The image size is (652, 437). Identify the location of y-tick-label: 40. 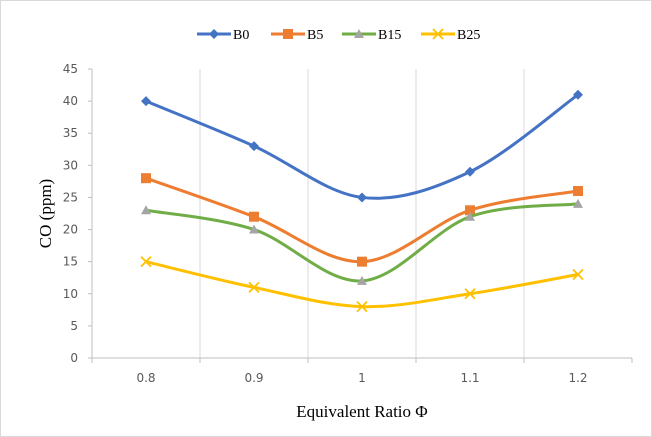
(70, 101).